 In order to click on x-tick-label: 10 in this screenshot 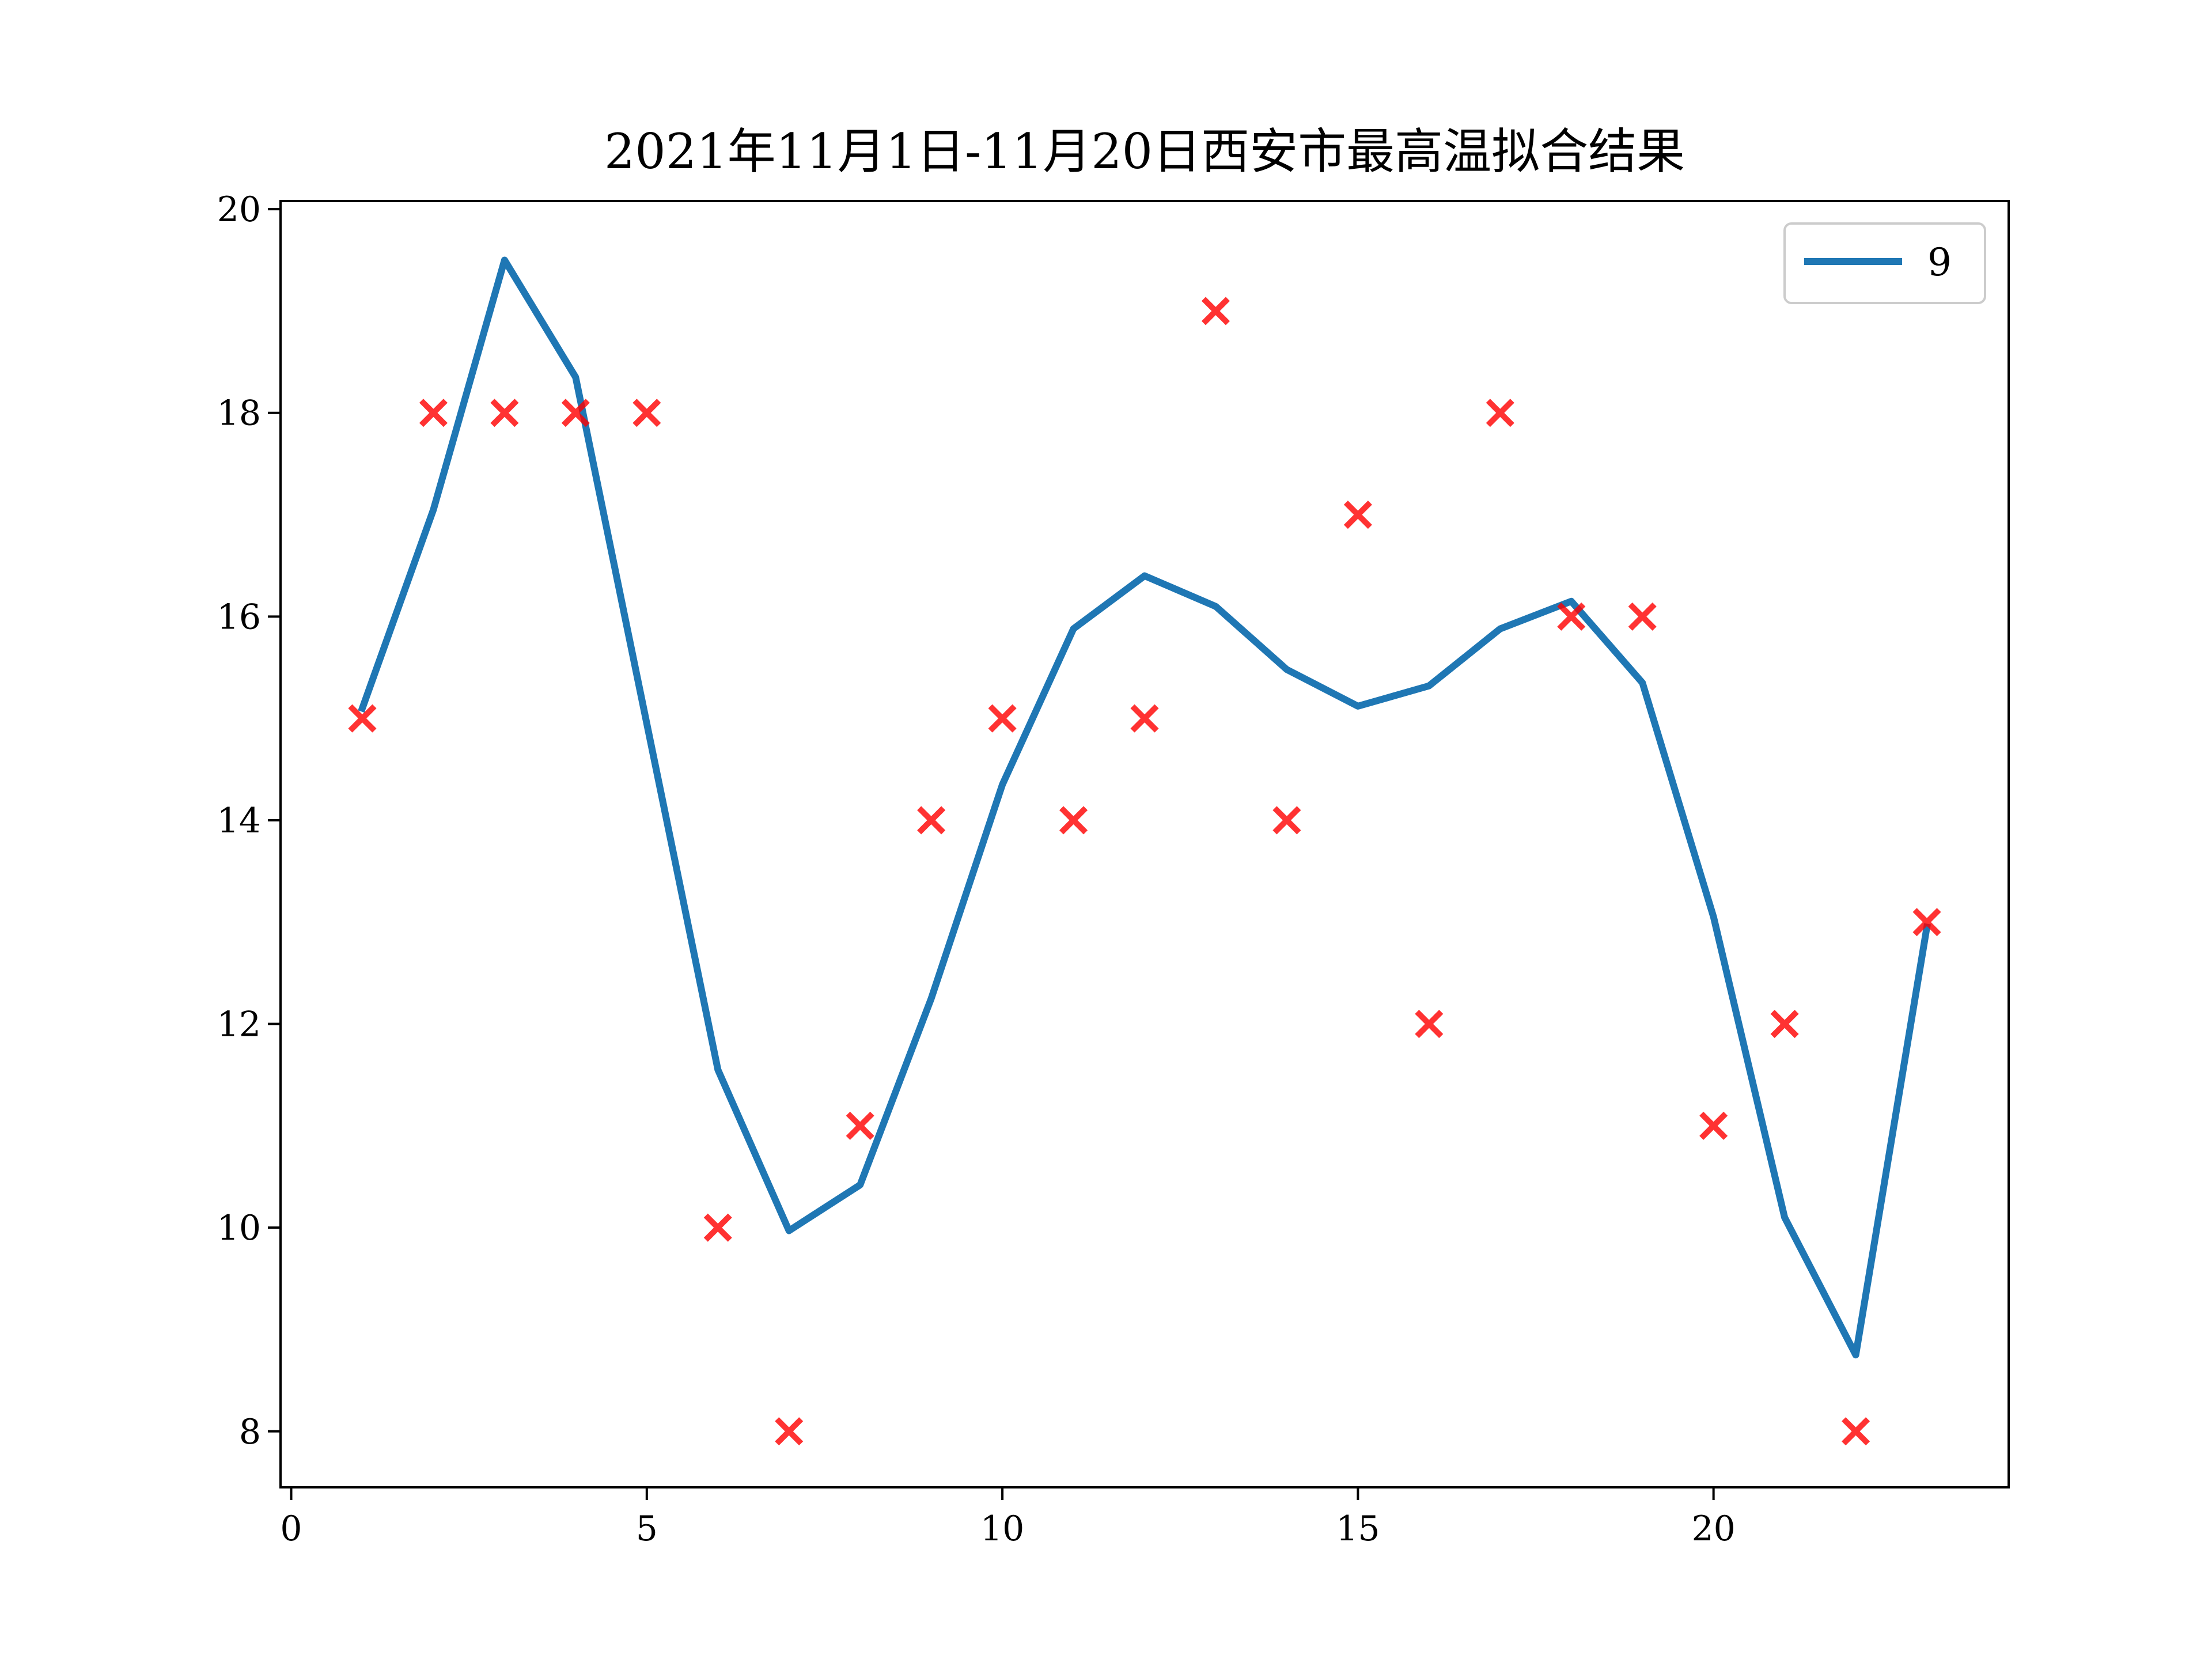, I will do `click(1002, 1529)`.